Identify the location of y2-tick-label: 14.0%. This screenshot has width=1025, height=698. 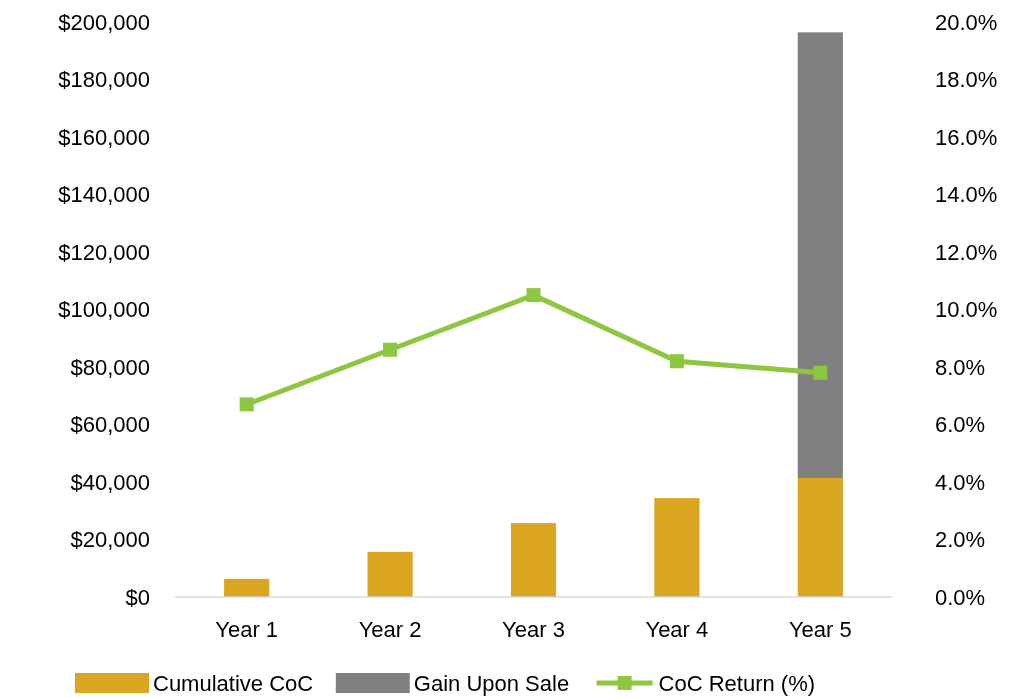
(966, 195).